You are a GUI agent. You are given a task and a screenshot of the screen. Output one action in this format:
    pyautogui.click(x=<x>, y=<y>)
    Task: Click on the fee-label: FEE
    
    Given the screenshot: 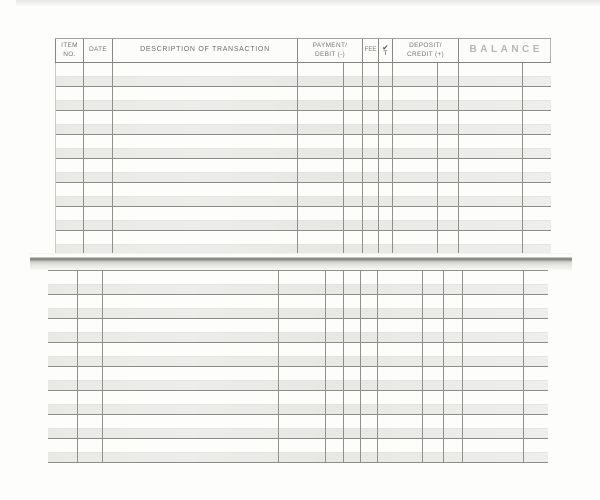 What is the action you would take?
    pyautogui.click(x=370, y=49)
    